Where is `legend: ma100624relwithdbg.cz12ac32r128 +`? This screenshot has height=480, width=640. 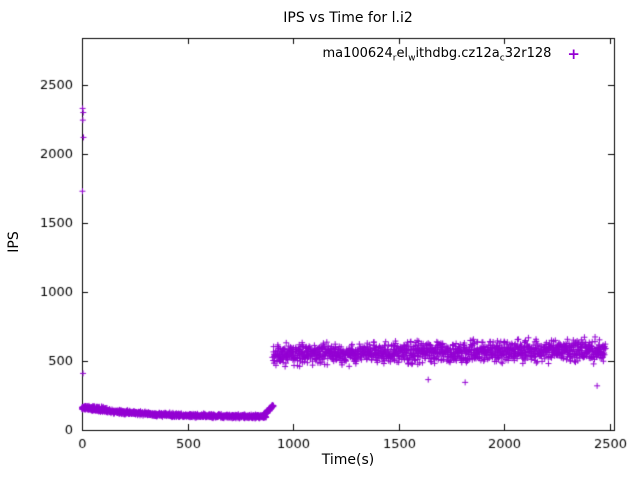
legend: ma100624relwithdbg.cz12ac32r128 + is located at coordinates (451, 55).